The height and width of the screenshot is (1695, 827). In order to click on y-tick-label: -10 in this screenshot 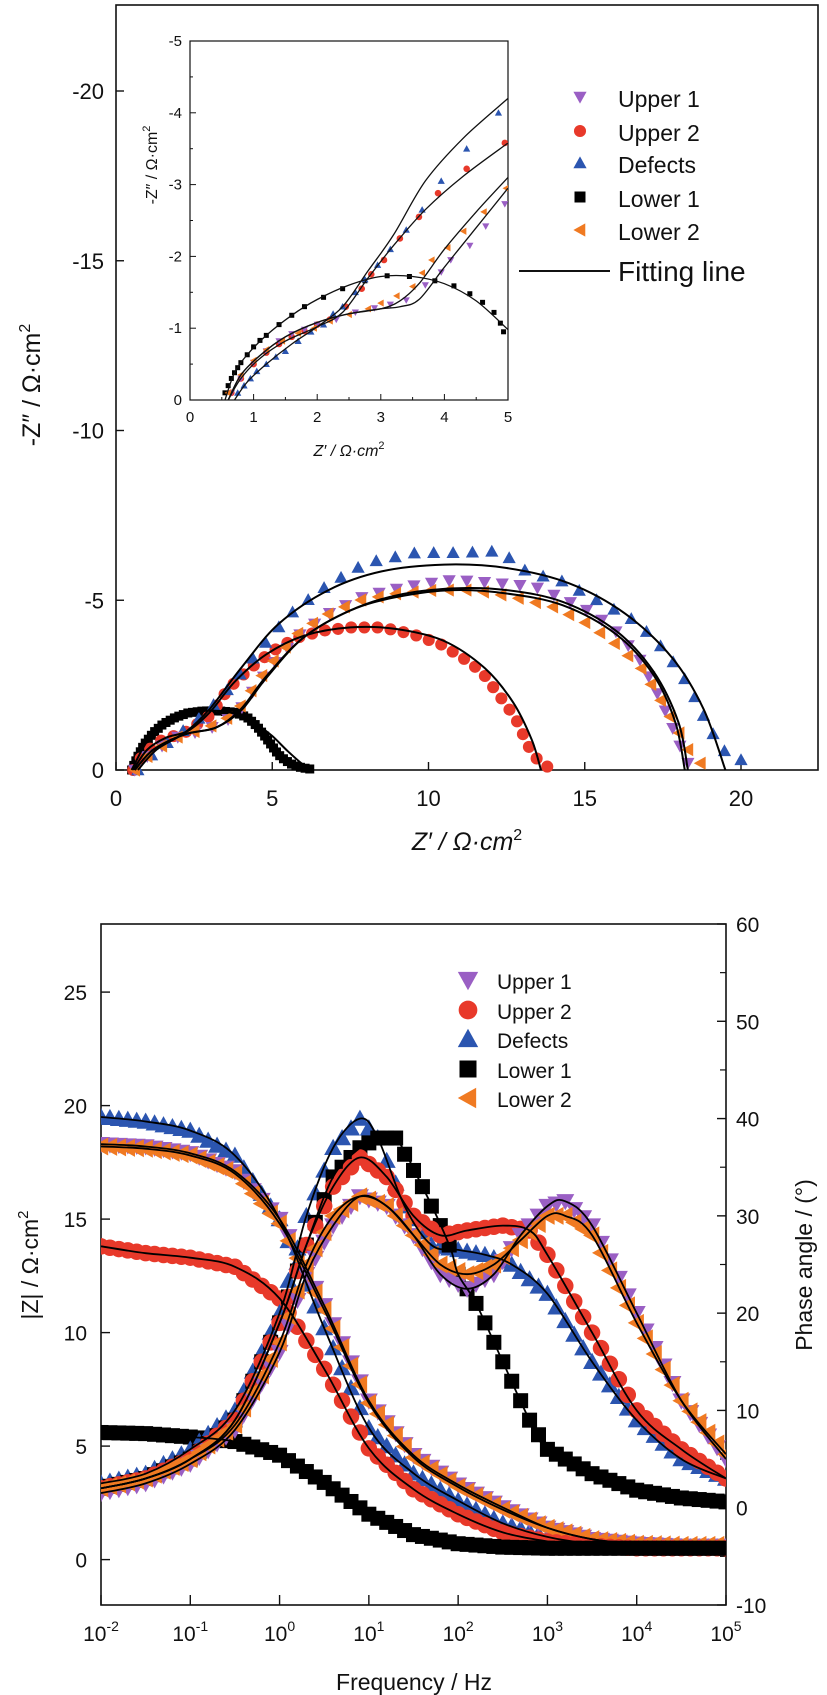, I will do `click(88, 431)`.